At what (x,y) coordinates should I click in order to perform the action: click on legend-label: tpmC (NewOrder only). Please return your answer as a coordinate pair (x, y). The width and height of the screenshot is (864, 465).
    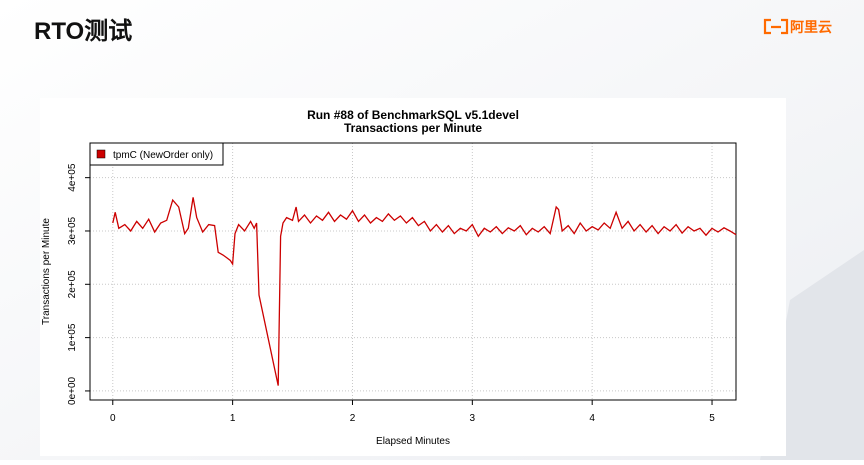
    Looking at the image, I should click on (163, 155).